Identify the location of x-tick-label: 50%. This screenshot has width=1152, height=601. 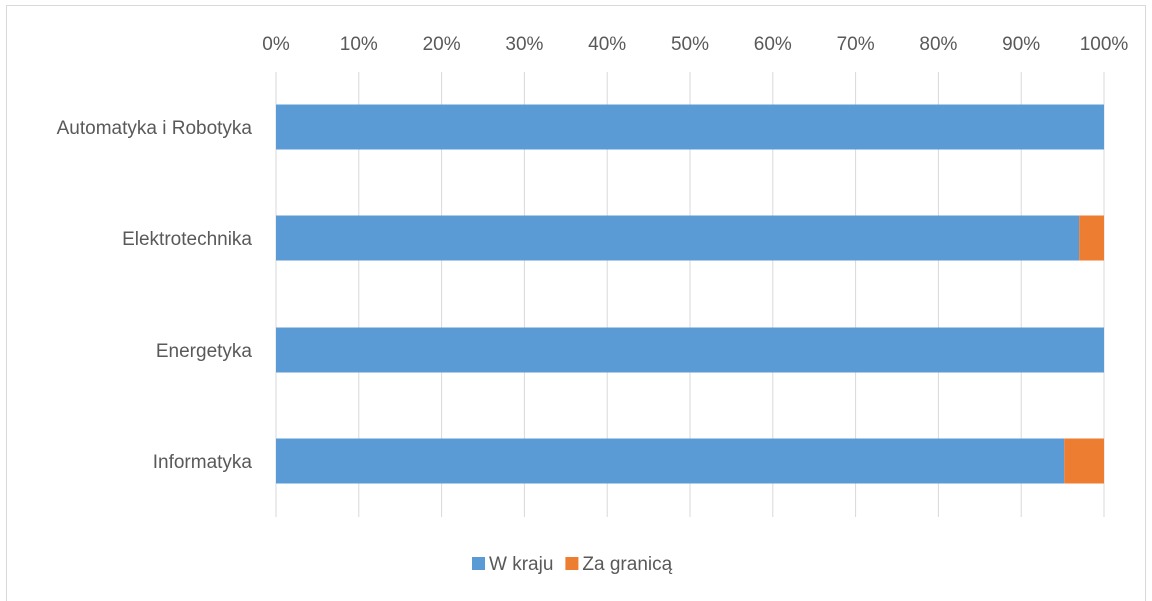
(690, 44).